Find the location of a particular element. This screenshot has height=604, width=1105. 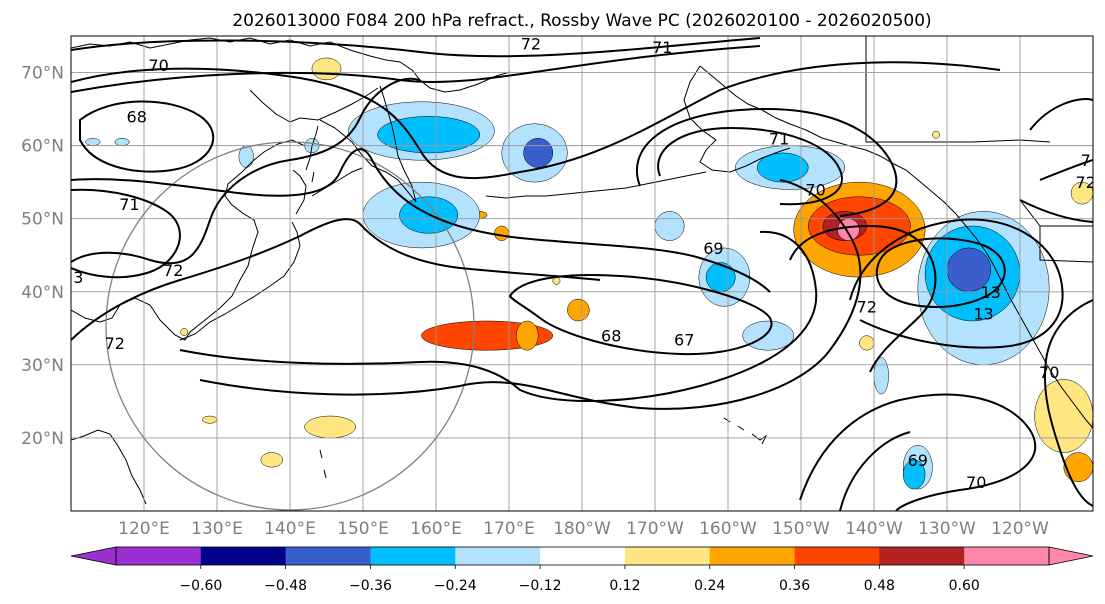

contour-70-south is located at coordinates (1068, 403).